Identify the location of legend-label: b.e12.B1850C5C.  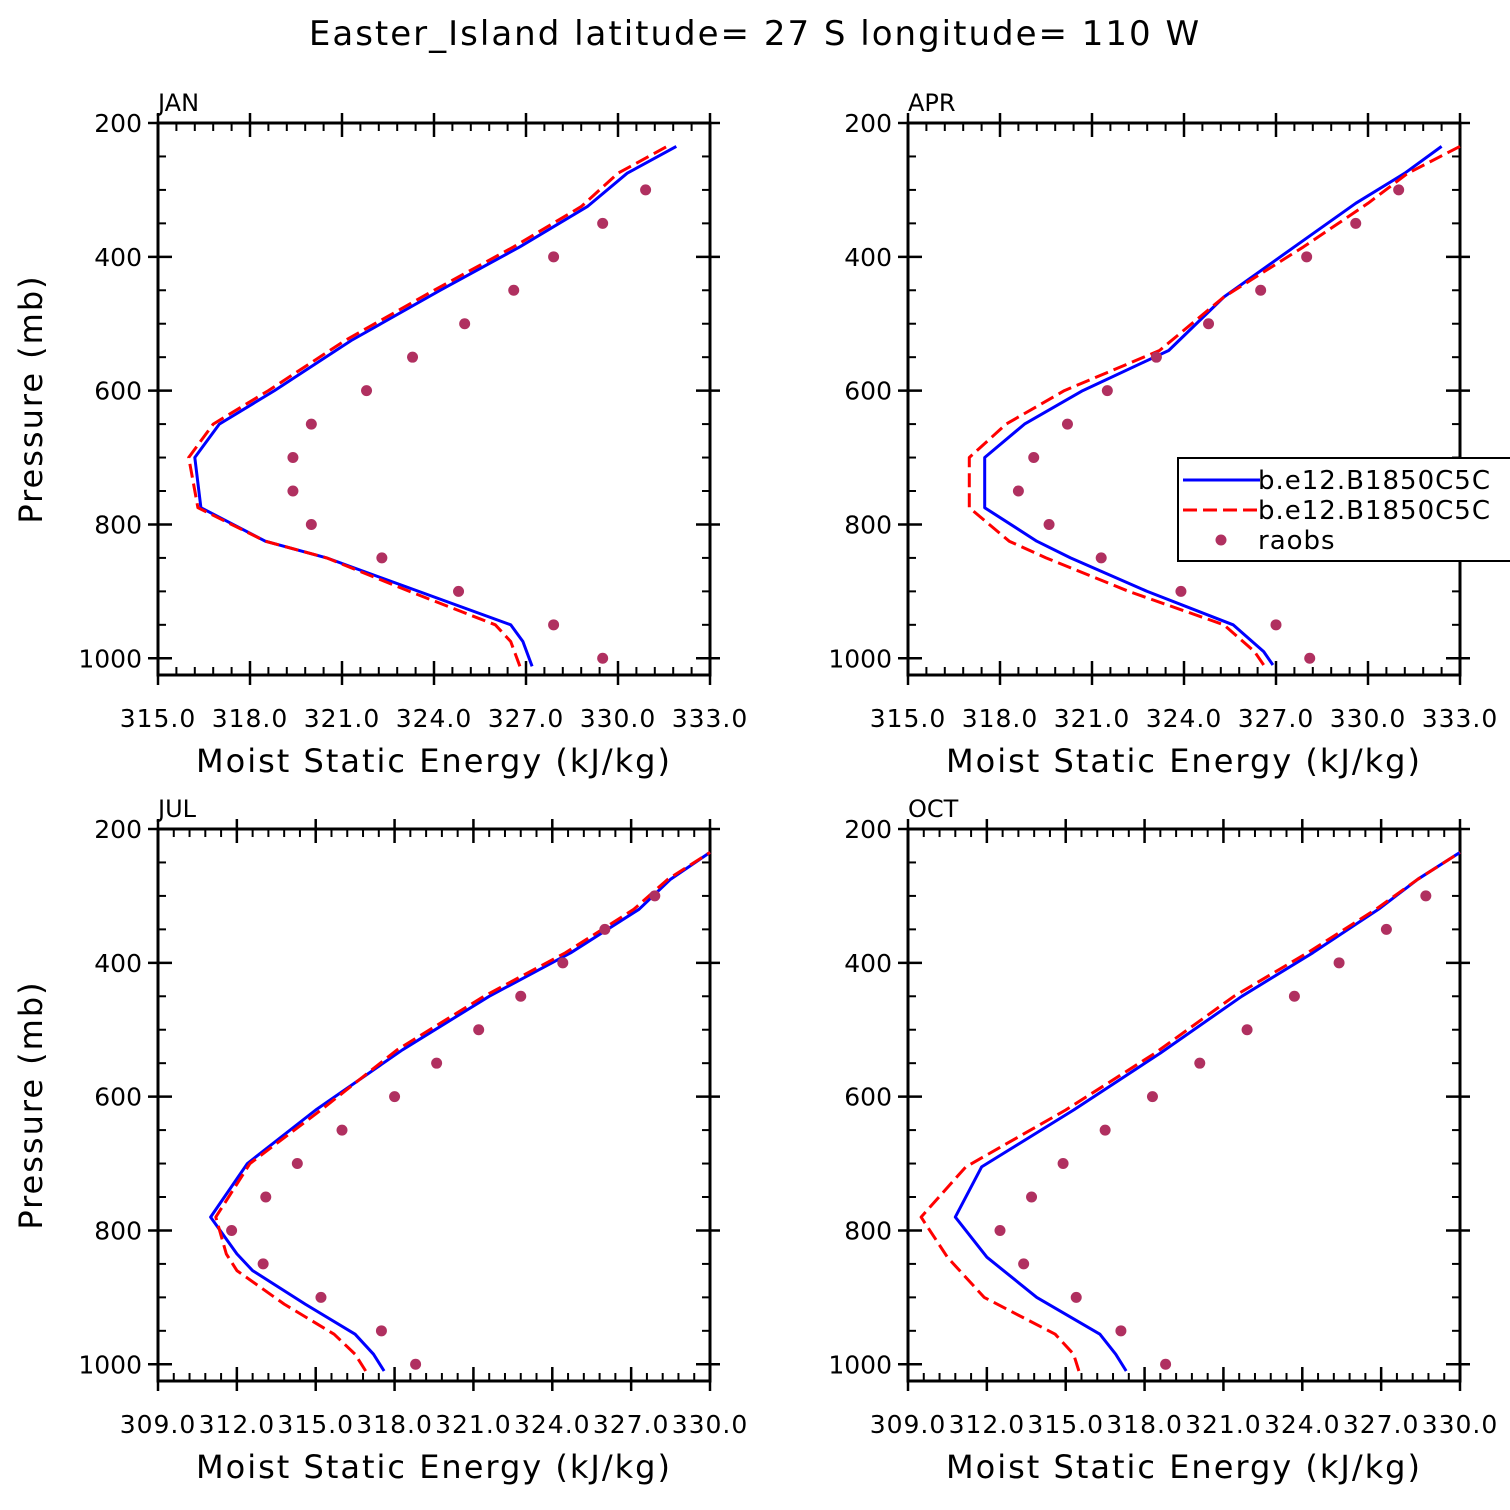
(1374, 481).